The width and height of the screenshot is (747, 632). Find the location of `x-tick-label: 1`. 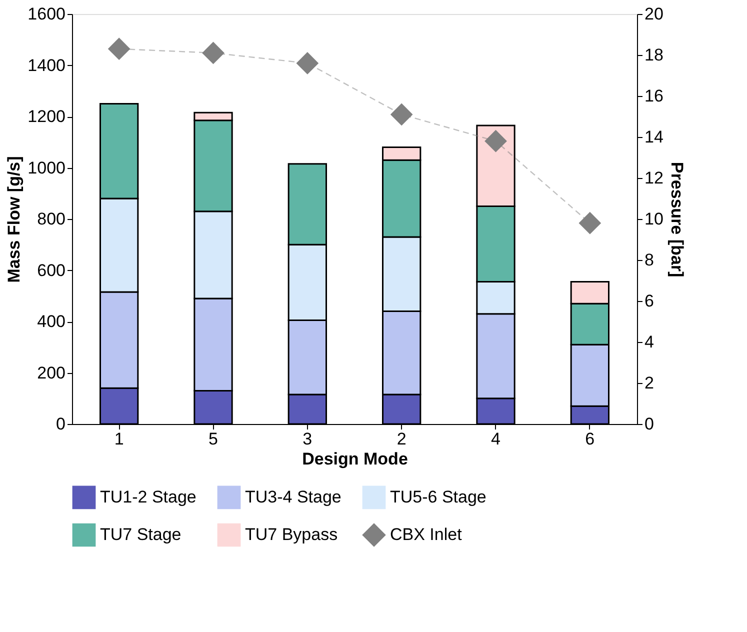

x-tick-label: 1 is located at coordinates (119, 439).